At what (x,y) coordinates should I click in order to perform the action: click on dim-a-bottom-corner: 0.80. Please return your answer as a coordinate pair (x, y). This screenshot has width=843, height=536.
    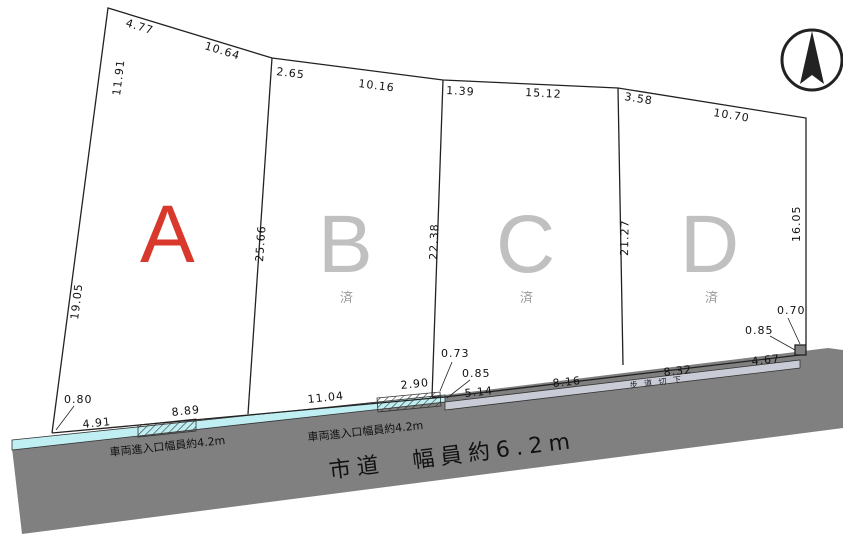
    Looking at the image, I should click on (78, 399).